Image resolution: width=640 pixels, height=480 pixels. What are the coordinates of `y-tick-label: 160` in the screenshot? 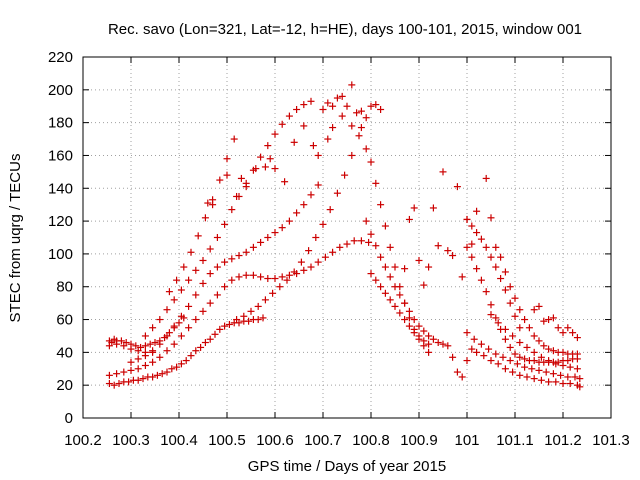 It's located at (60, 155).